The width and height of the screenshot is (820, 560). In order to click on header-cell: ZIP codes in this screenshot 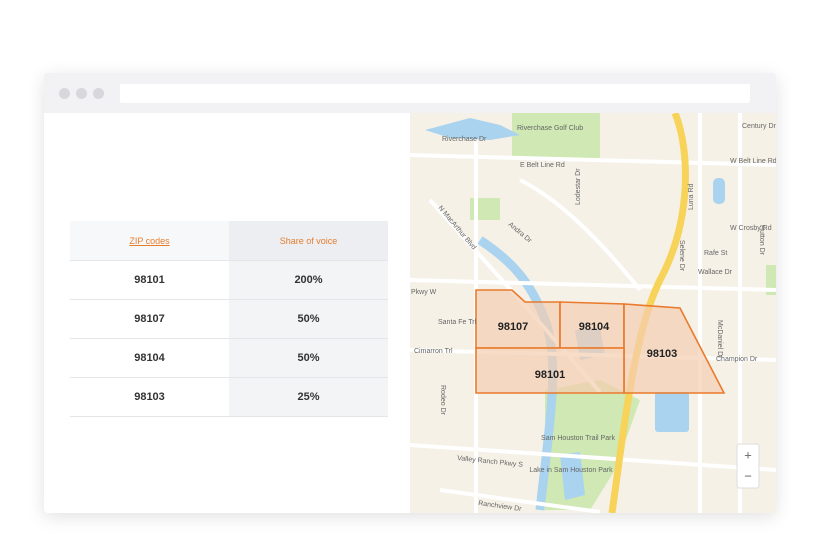, I will do `click(150, 241)`.